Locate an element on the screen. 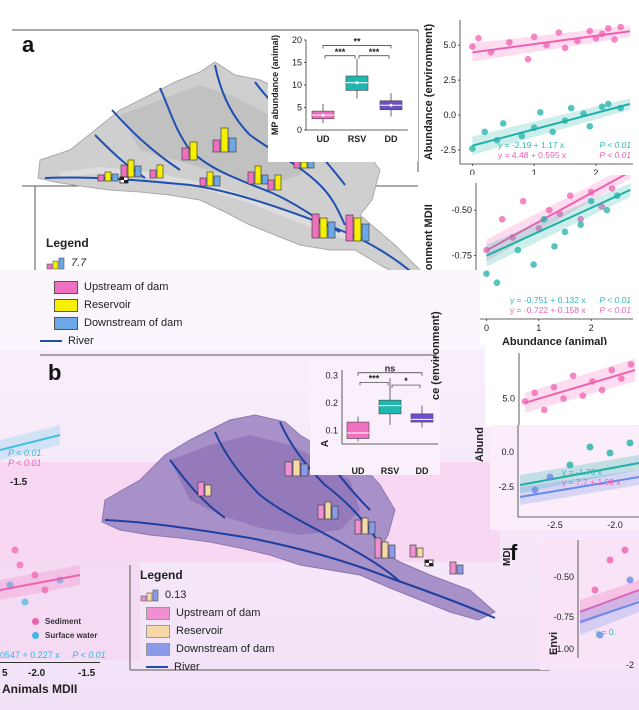 This screenshot has width=639, height=710. scatC-ylabel: Abundance (environment) is located at coordinates (429, 92).